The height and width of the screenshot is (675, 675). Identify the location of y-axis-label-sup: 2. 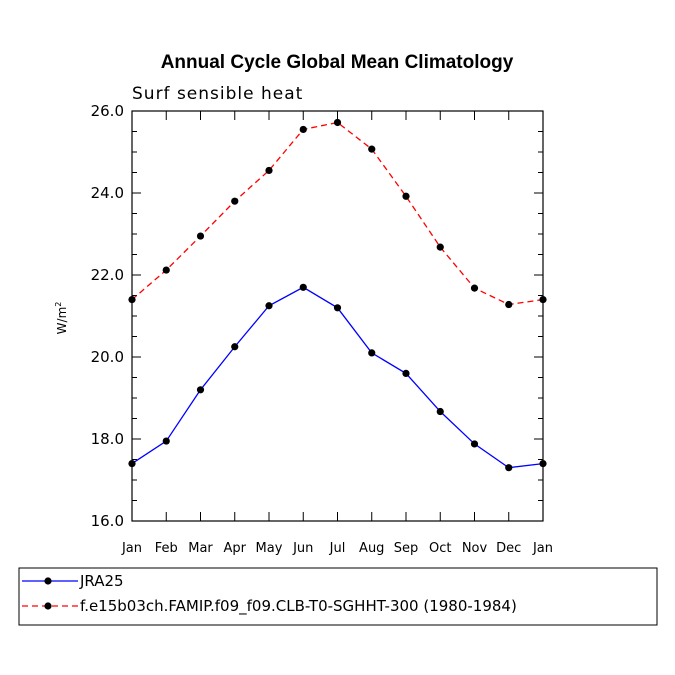
(58, 304).